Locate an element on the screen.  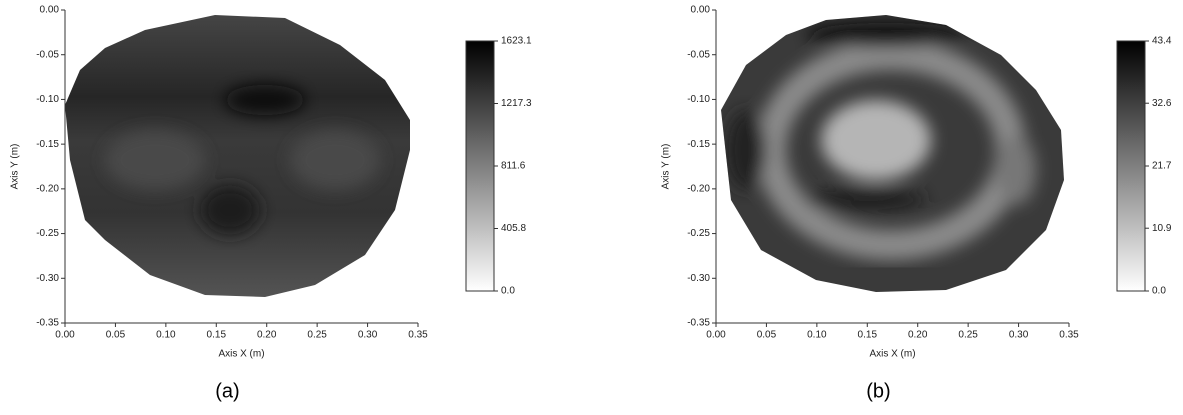
colorbar-tick-label: 32.6 is located at coordinates (1162, 103).